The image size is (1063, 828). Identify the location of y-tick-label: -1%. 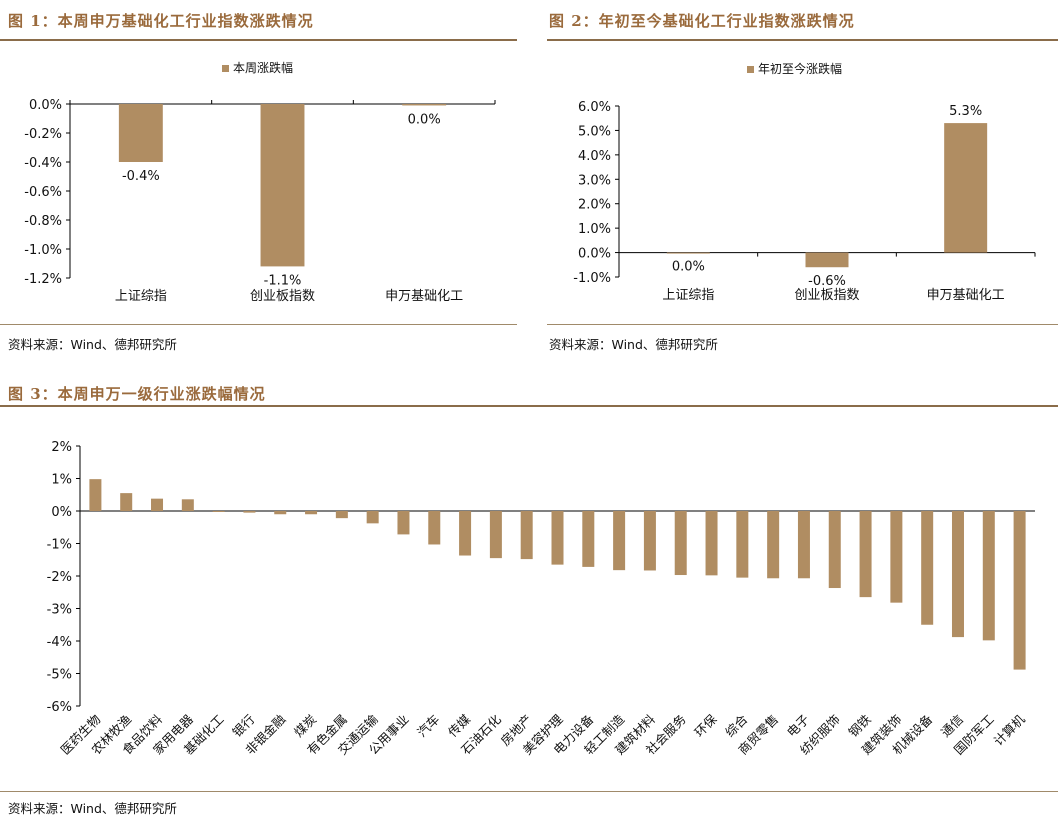
(59, 545).